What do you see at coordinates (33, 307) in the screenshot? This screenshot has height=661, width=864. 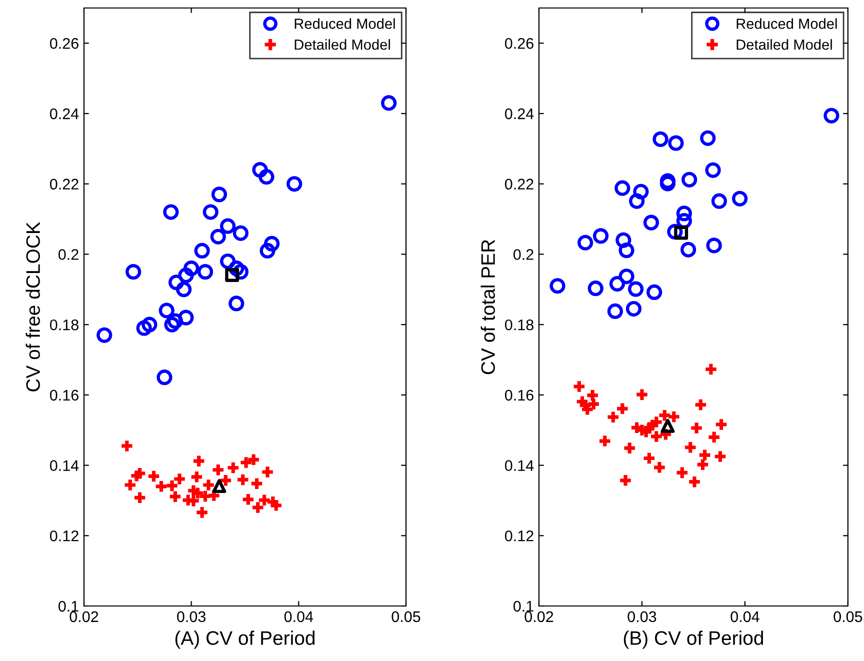 I see `y-axis-title: CV of free dCLOCK` at bounding box center [33, 307].